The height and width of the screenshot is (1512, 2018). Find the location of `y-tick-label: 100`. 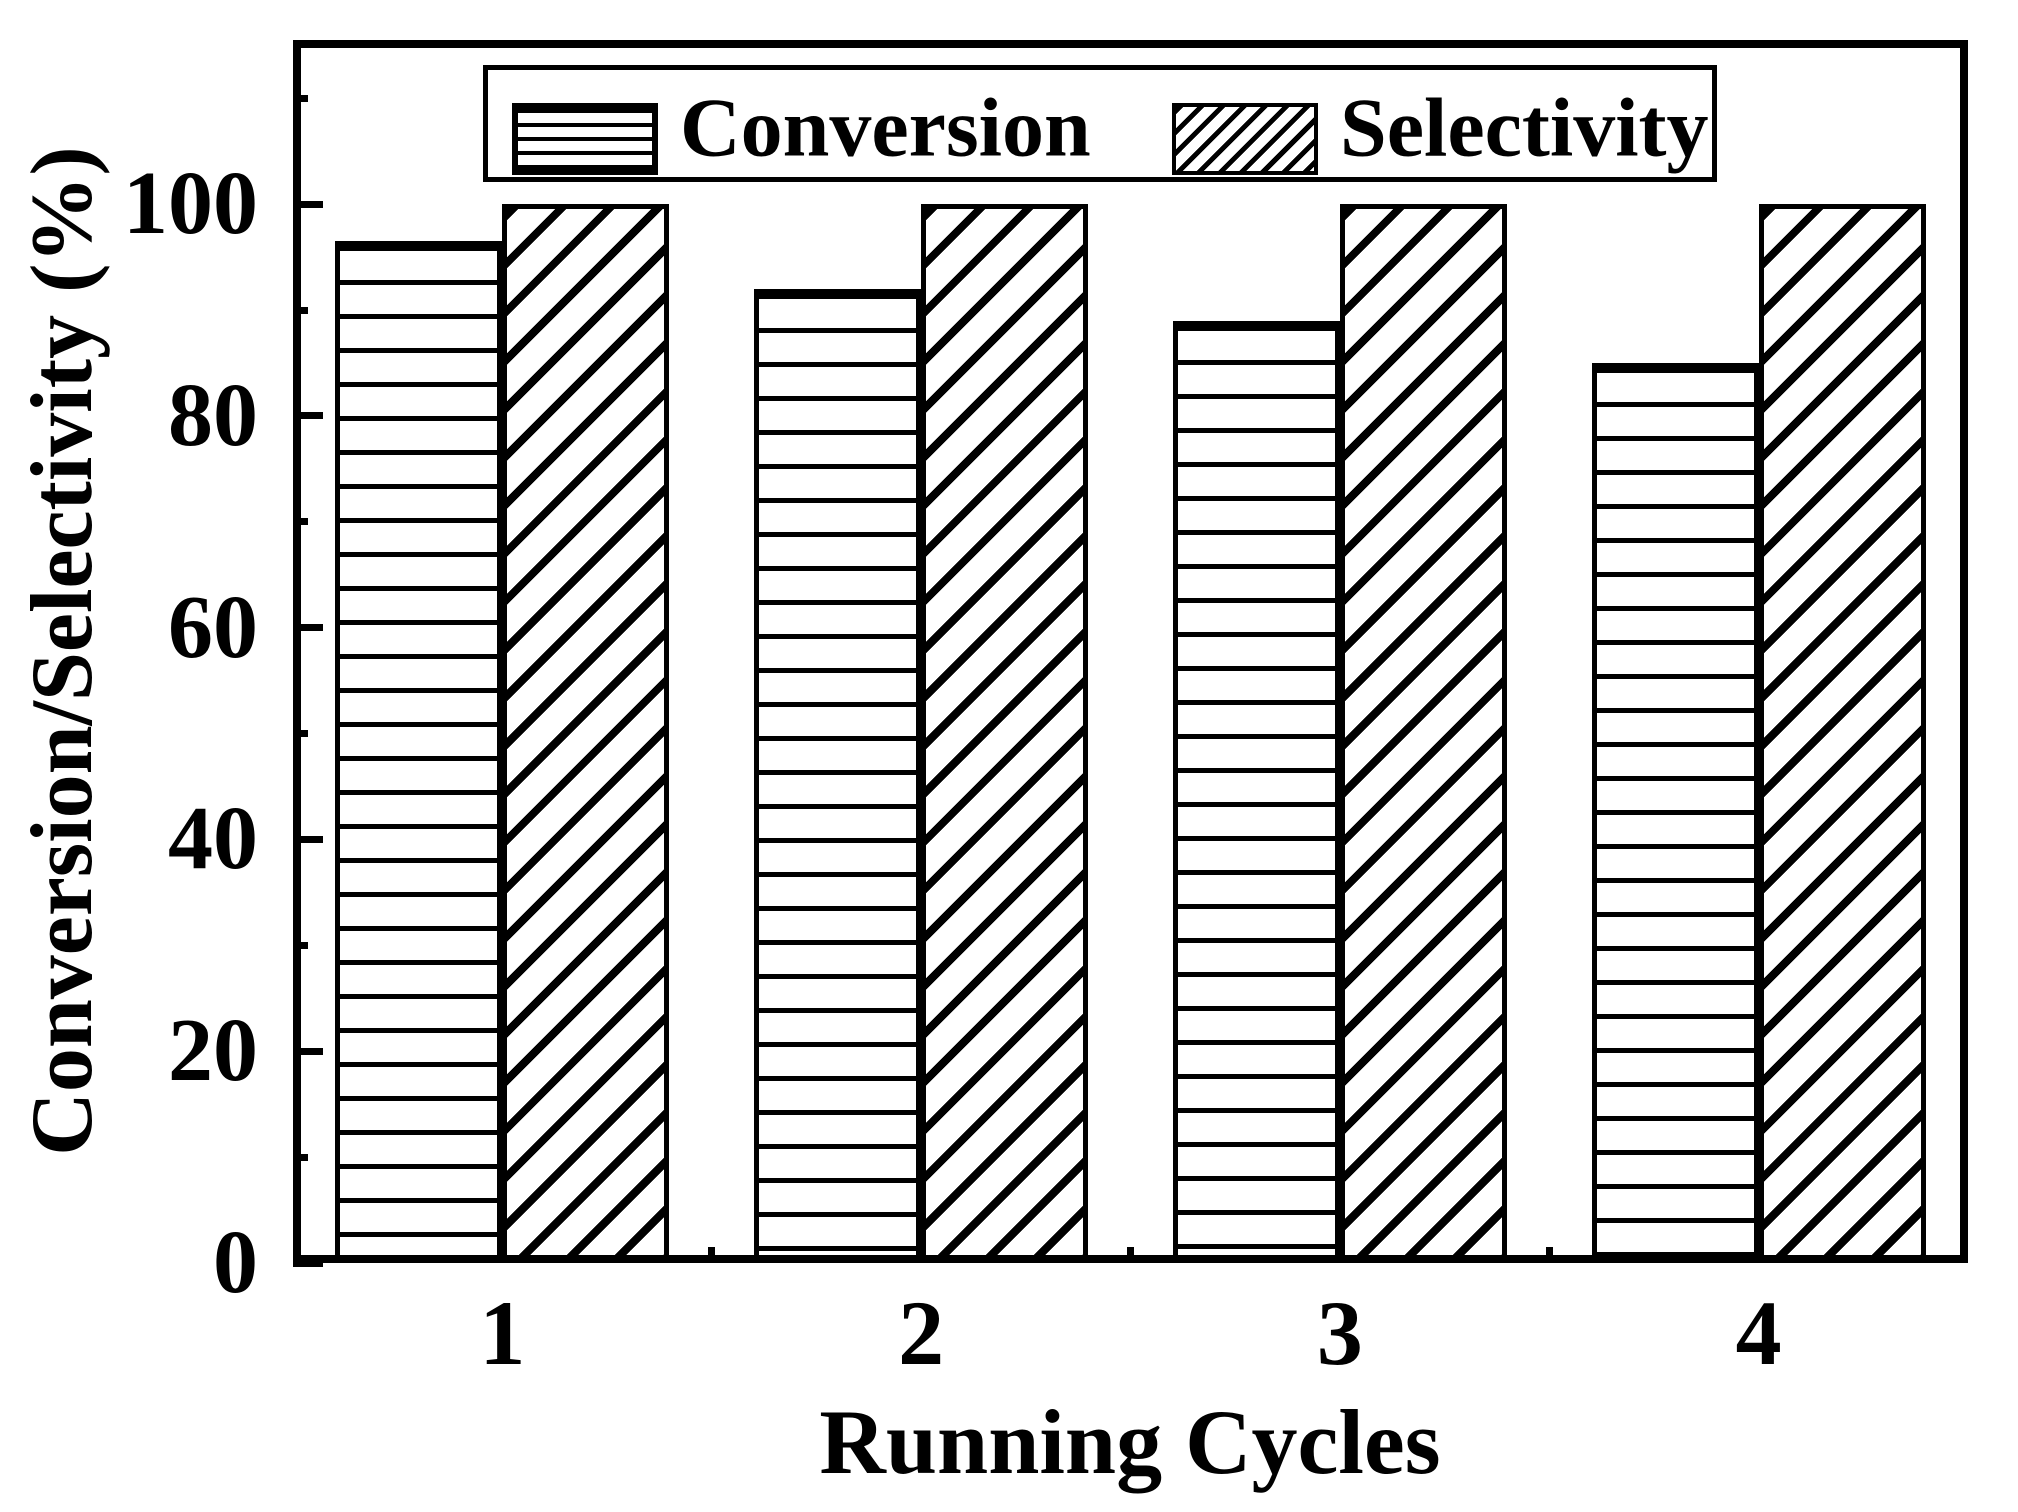

y-tick-label: 100 is located at coordinates (190, 204).